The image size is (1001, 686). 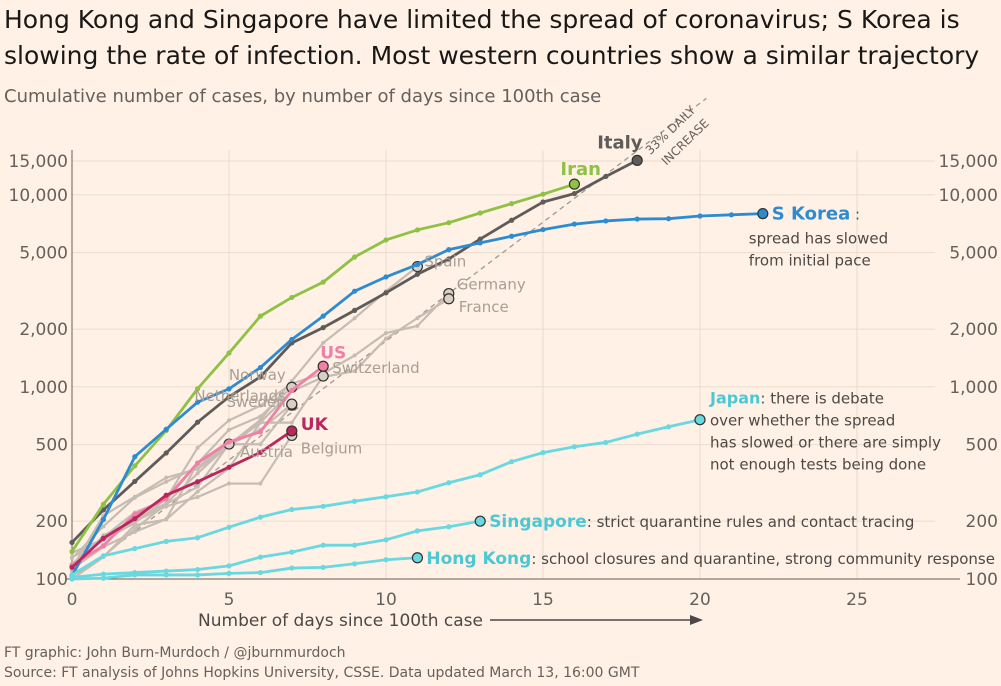 What do you see at coordinates (538, 522) in the screenshot?
I see `series-name: Singapore` at bounding box center [538, 522].